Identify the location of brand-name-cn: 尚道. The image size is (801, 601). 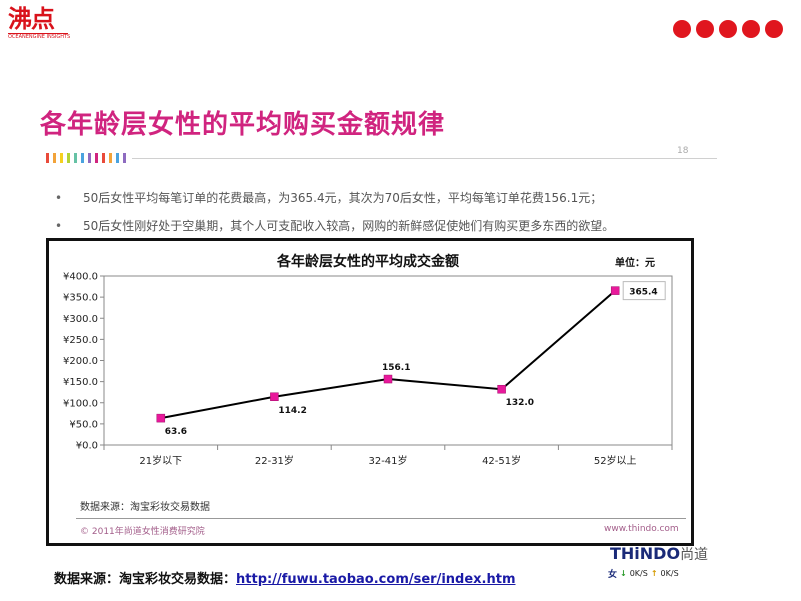
(694, 555).